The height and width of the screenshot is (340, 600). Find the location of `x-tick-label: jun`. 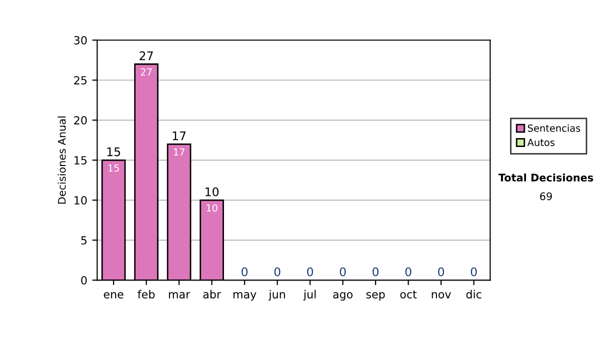

x-tick-label: jun is located at coordinates (276, 295).